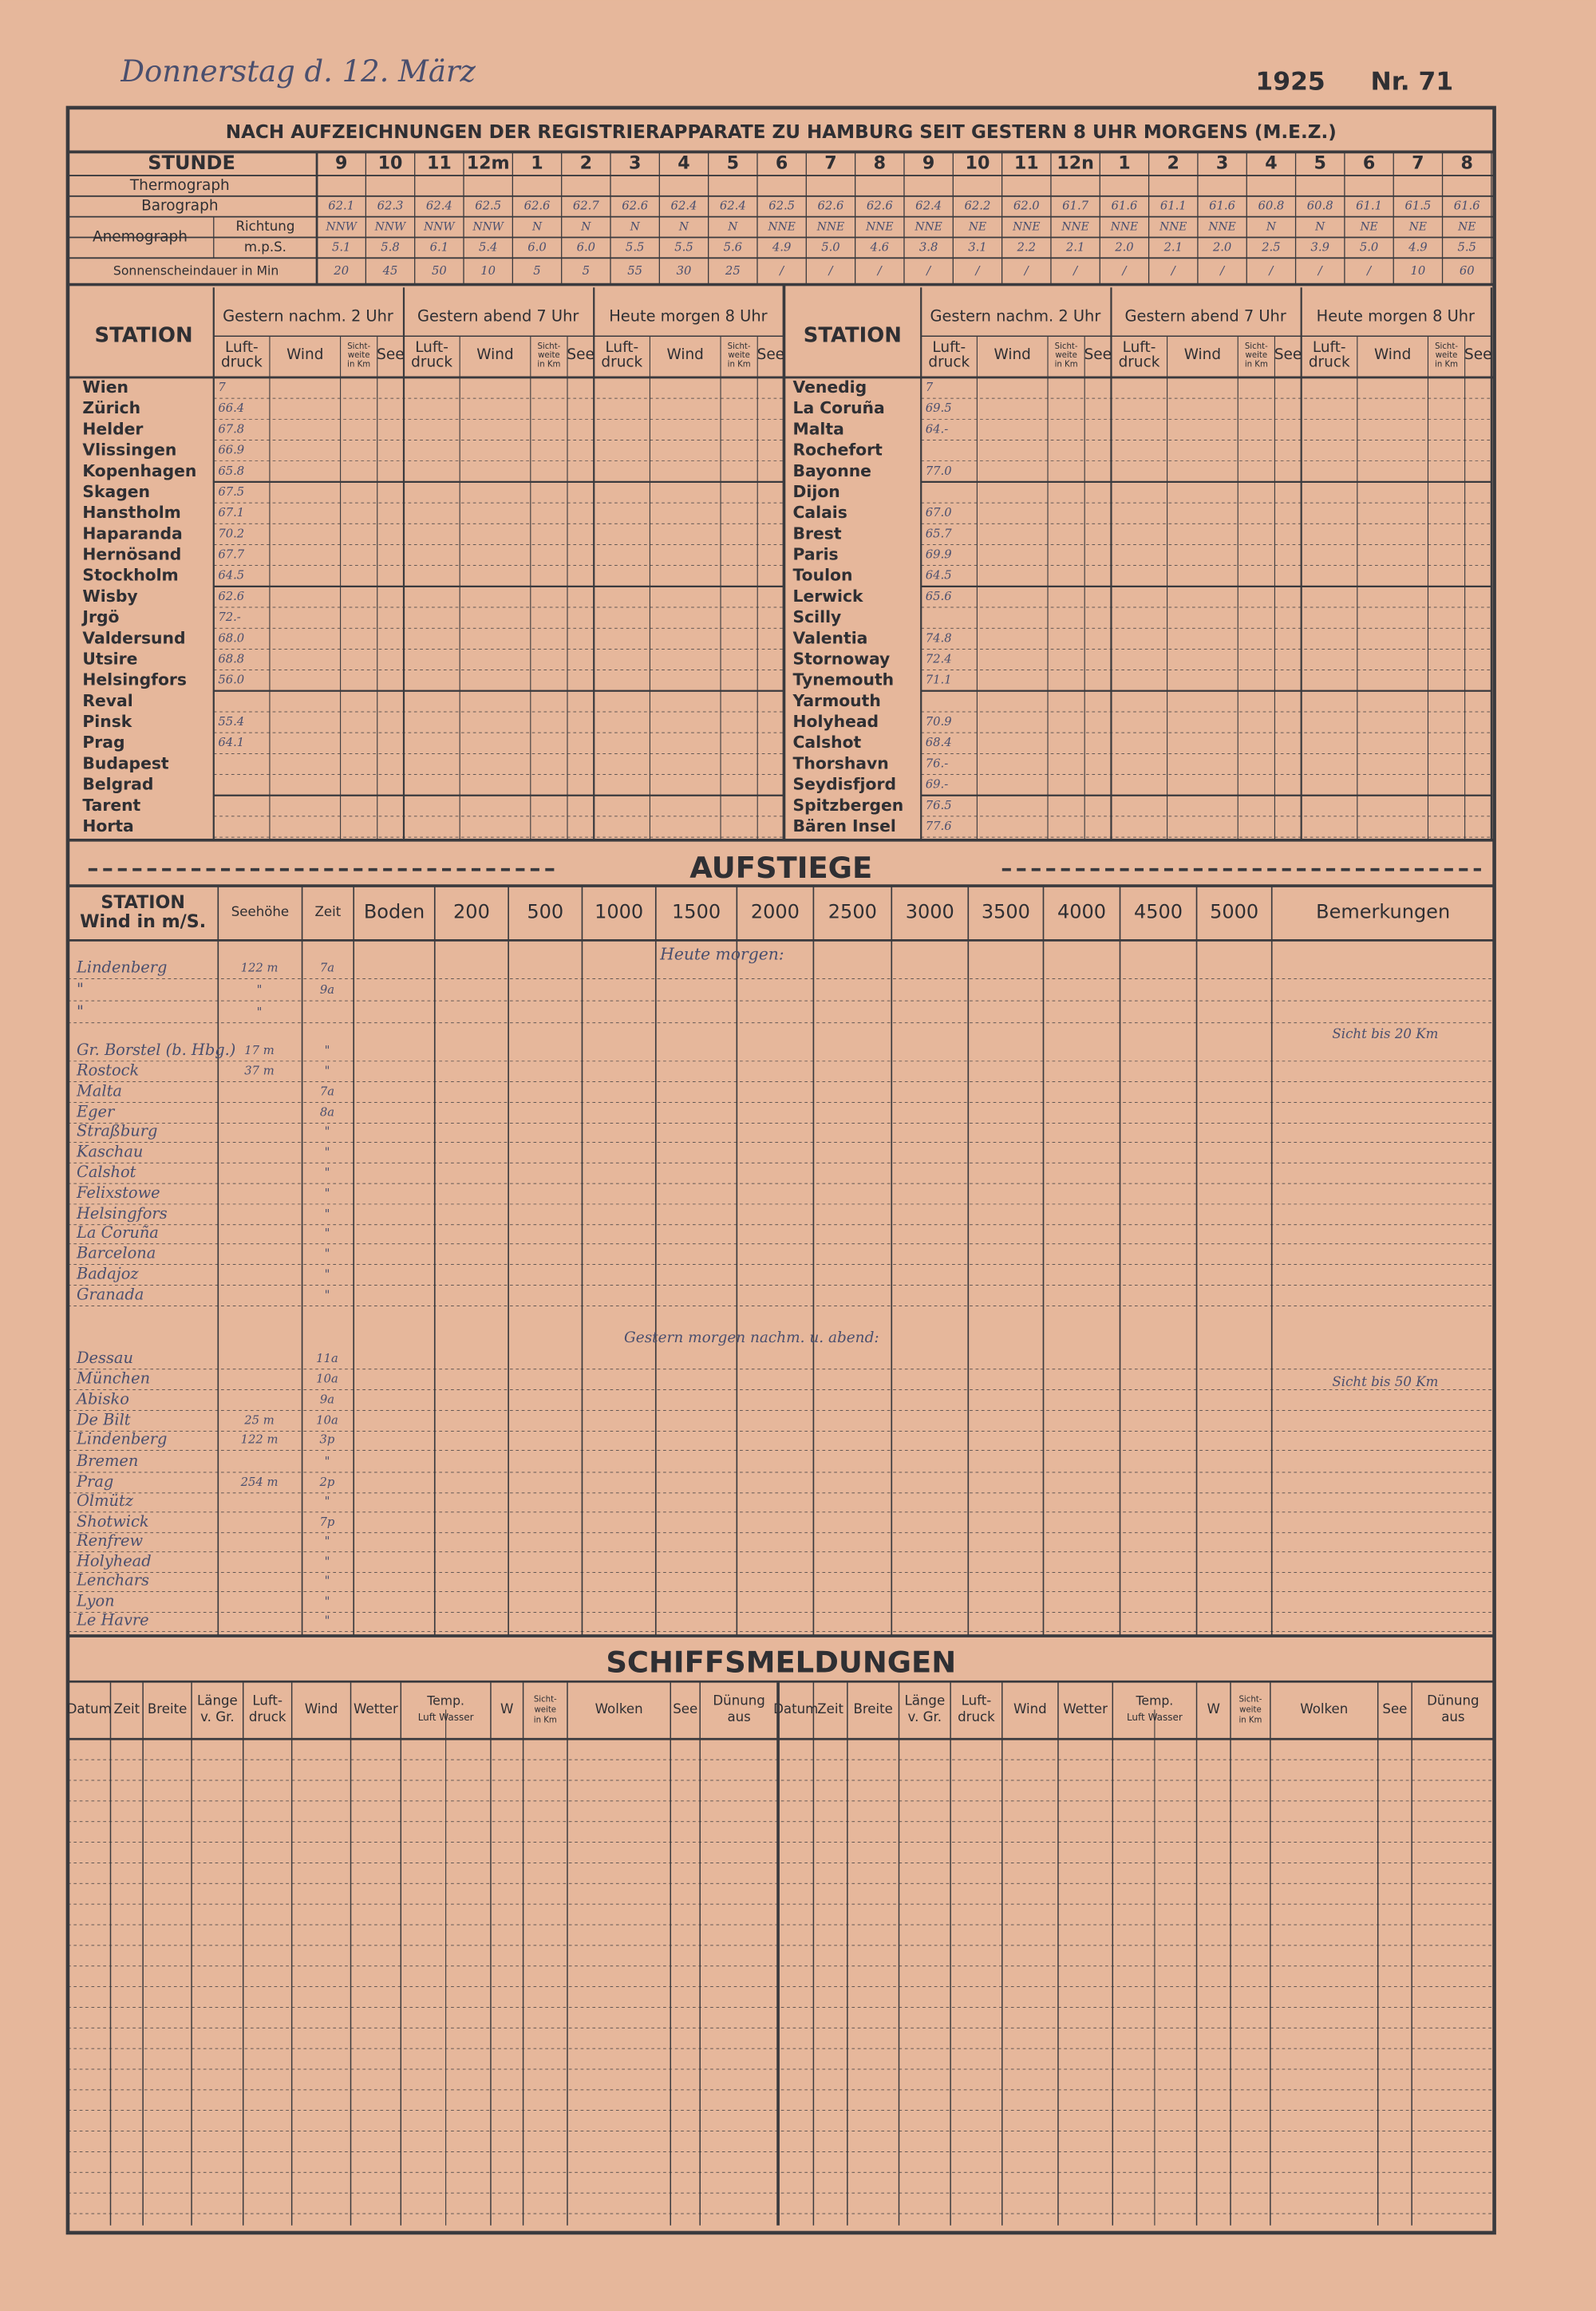 The height and width of the screenshot is (2311, 1596). What do you see at coordinates (327, 1439) in the screenshot?
I see `time: 3p` at bounding box center [327, 1439].